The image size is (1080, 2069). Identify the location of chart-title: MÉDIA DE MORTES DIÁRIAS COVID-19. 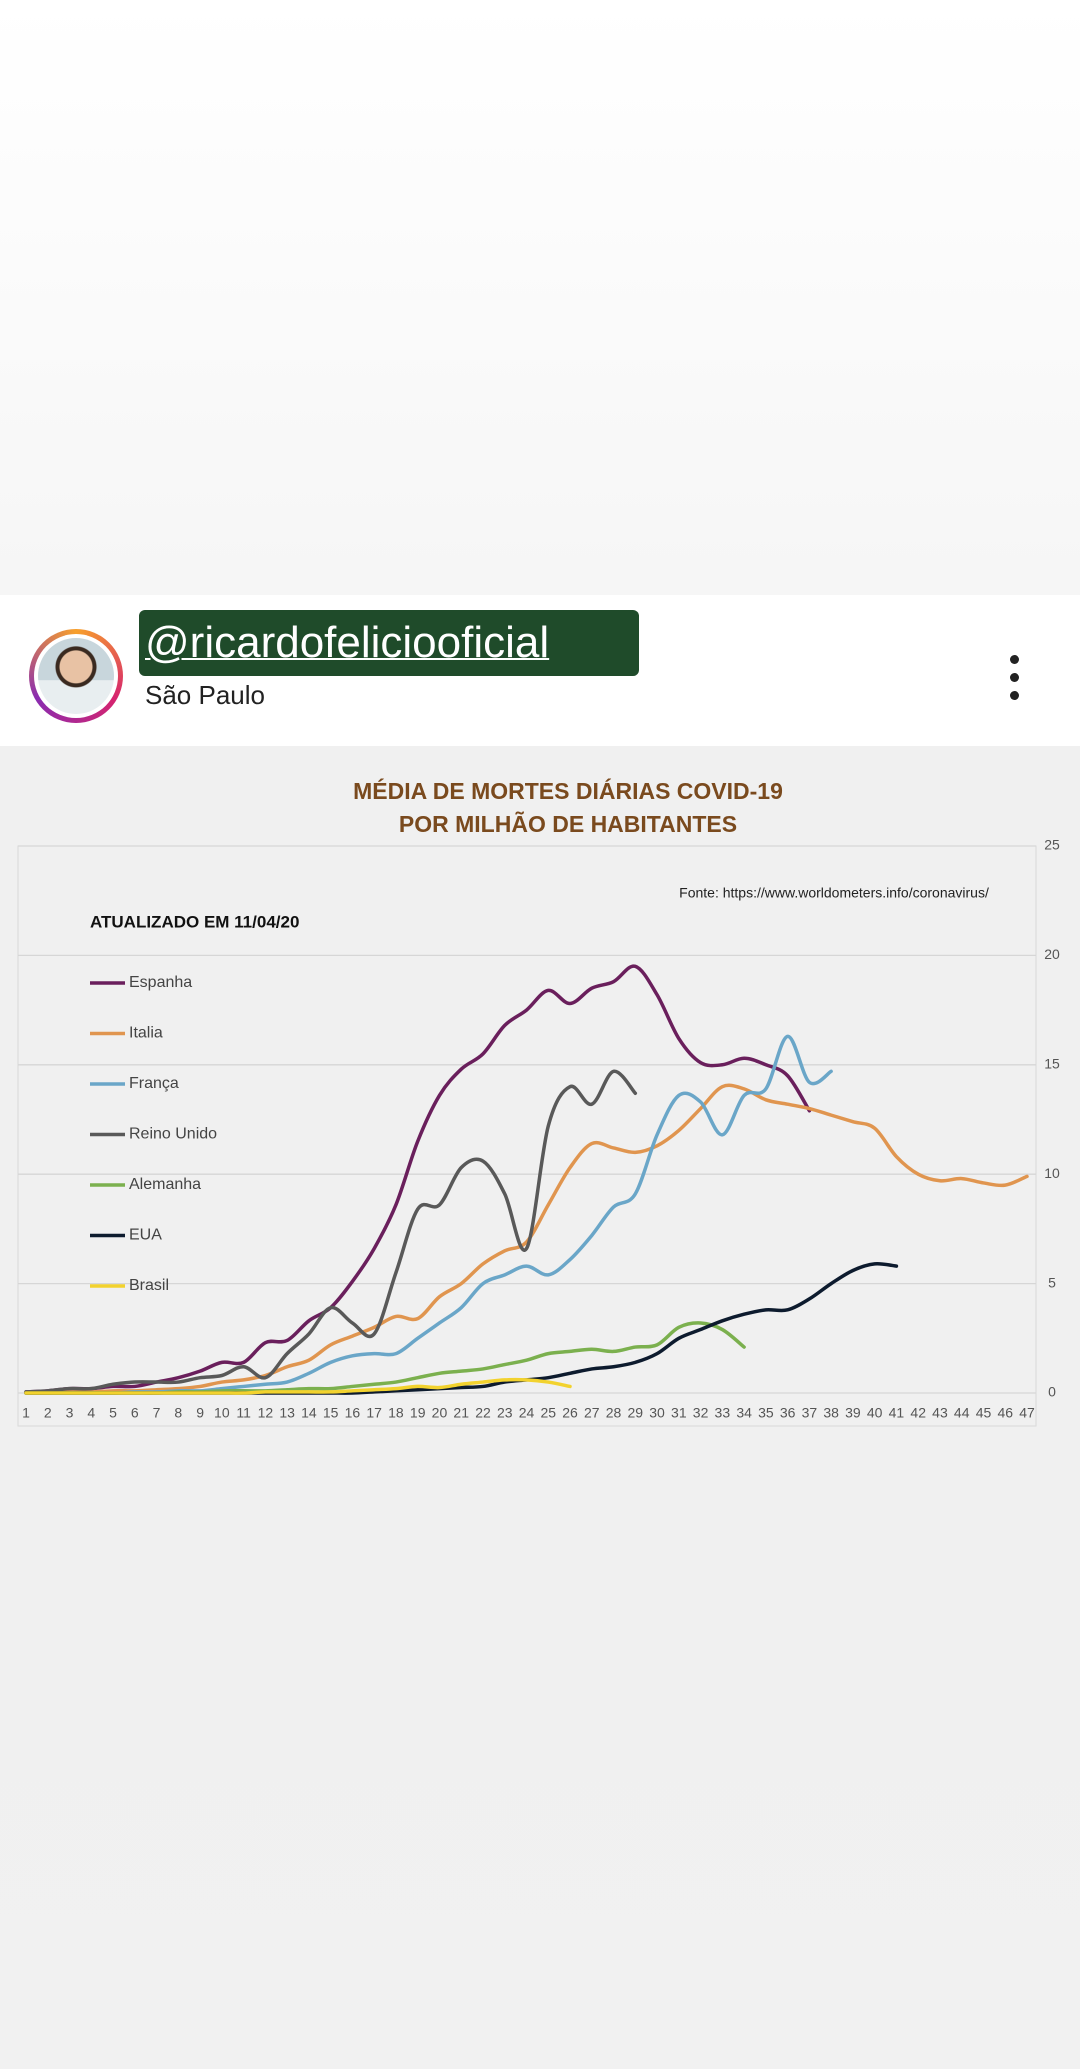
(568, 790).